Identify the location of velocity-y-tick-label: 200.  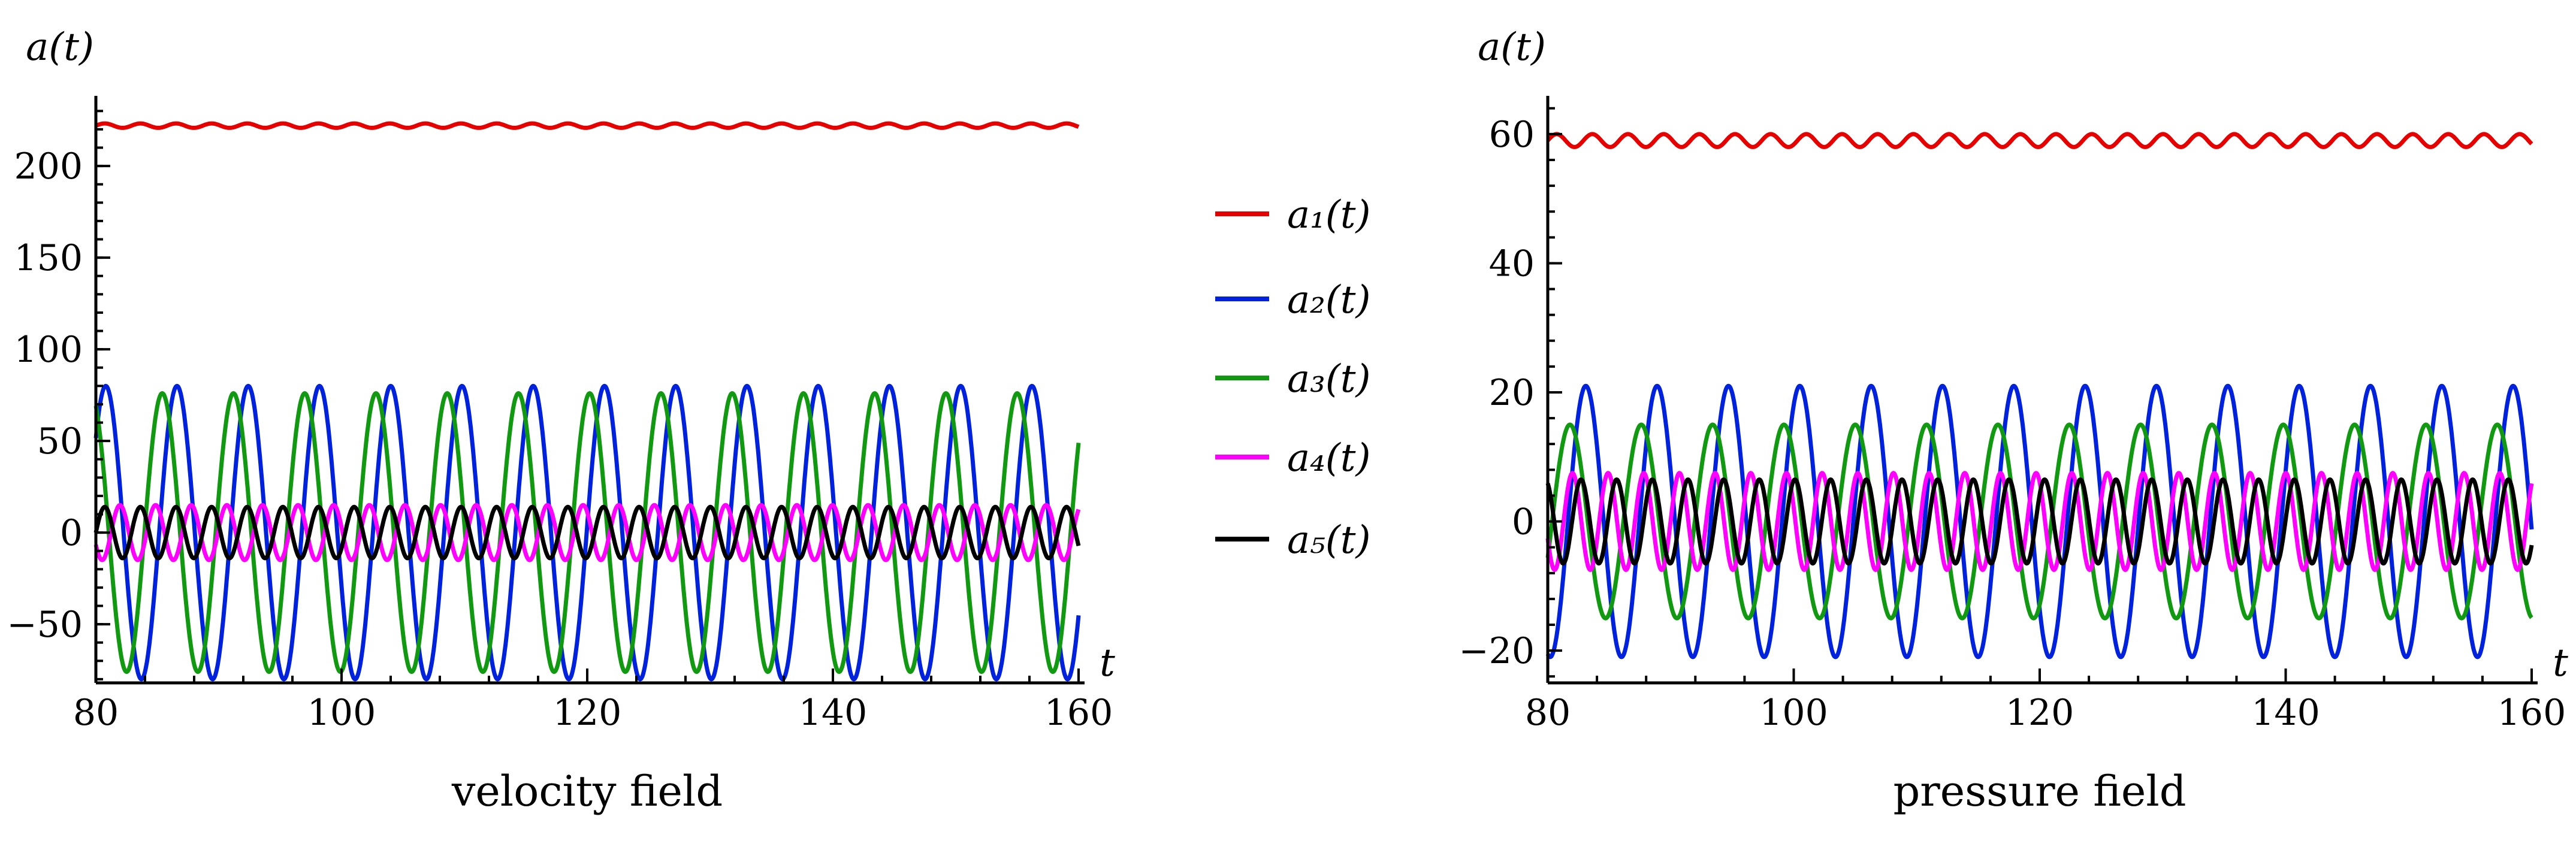
(49, 166).